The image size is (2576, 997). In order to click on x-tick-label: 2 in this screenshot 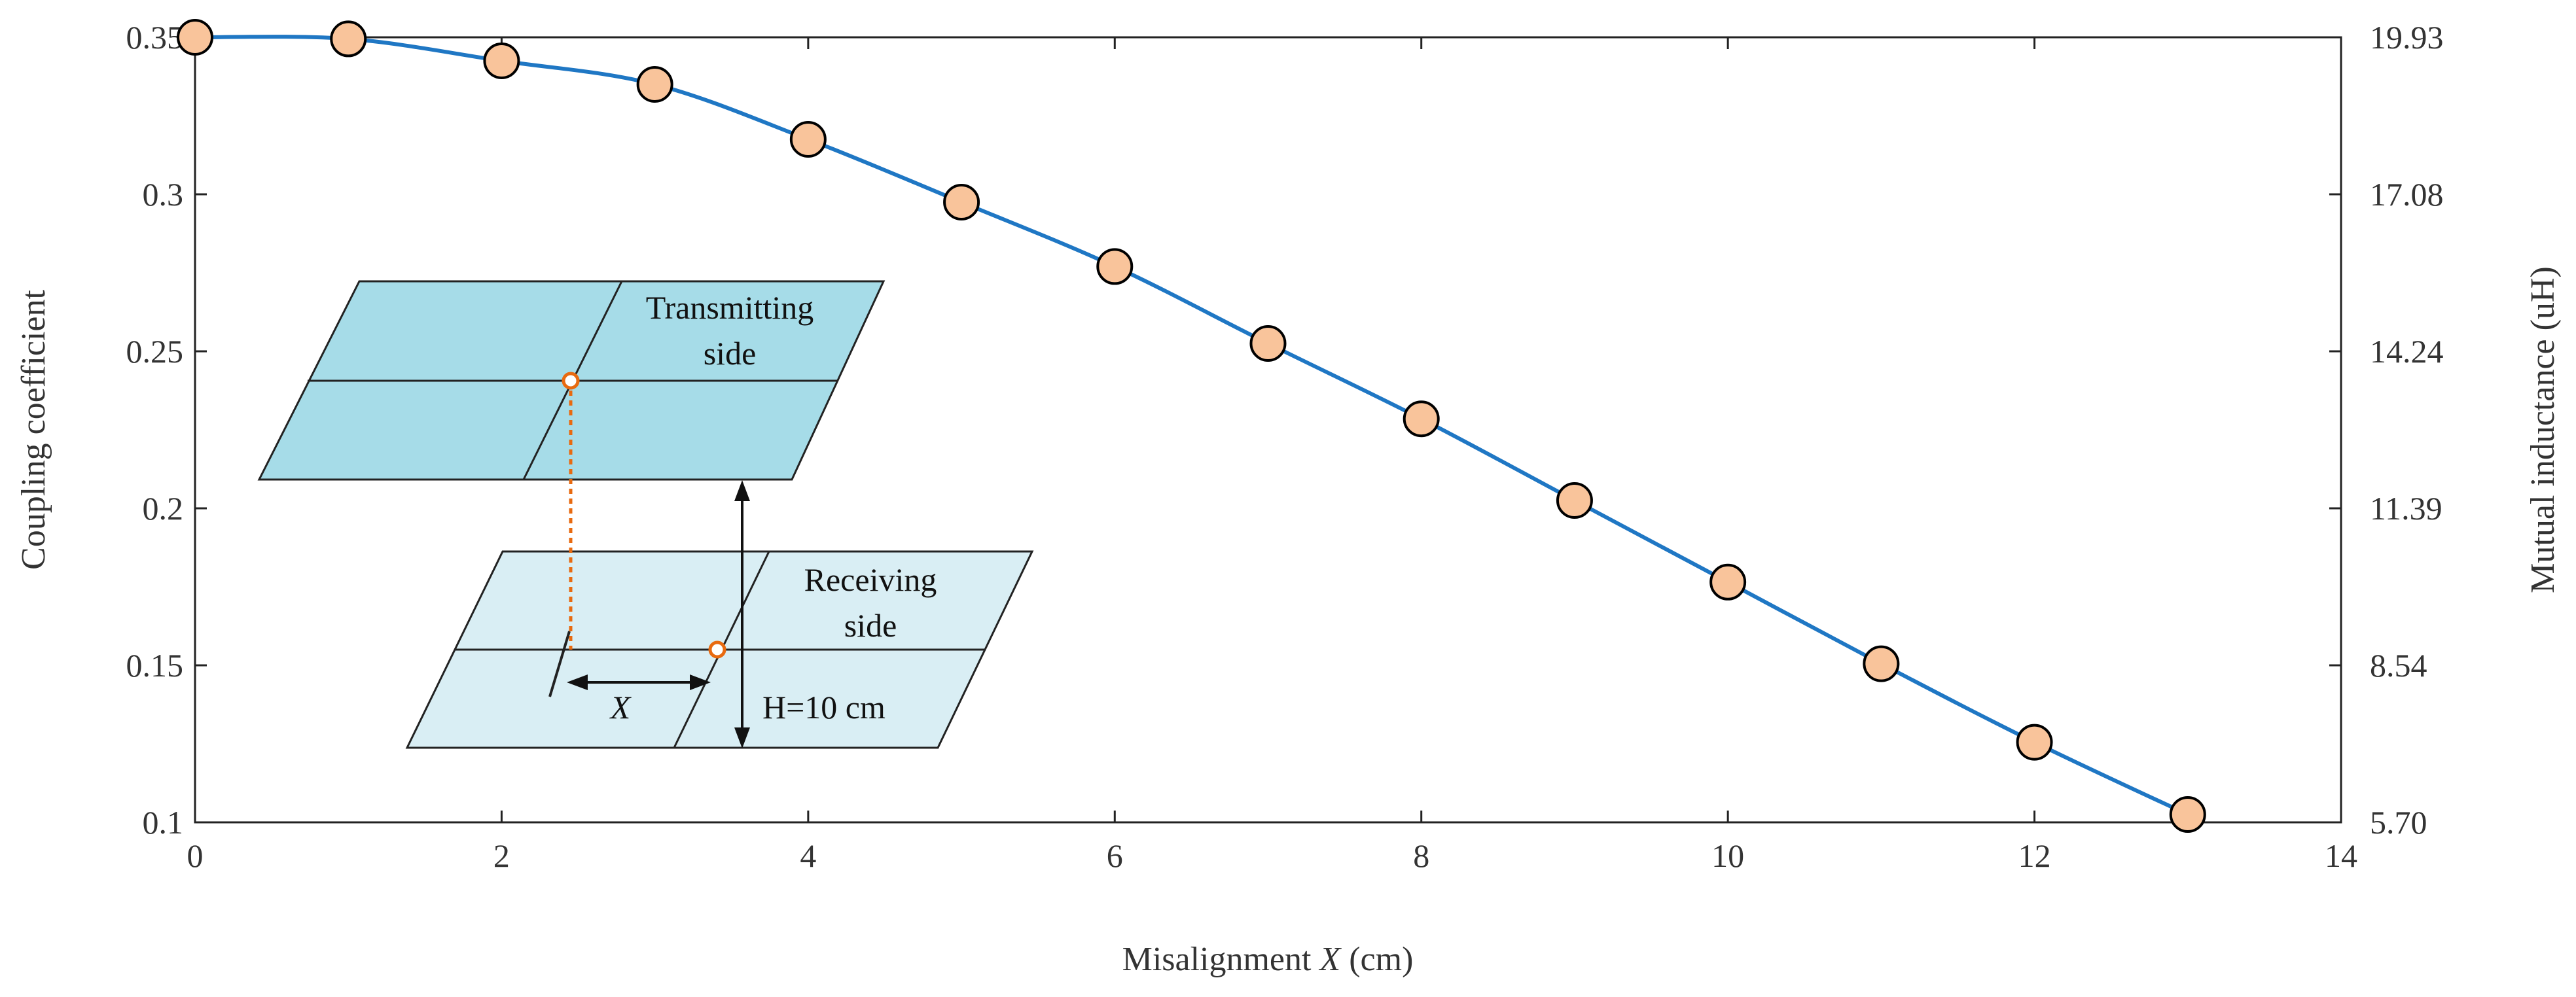, I will do `click(501, 855)`.